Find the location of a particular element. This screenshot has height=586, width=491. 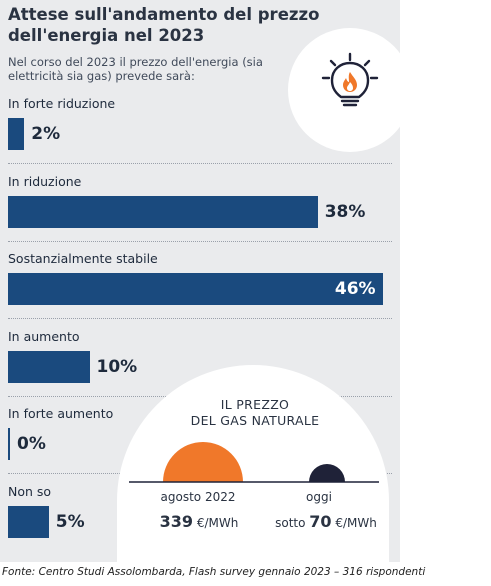

gas-price-august-value: 339 is located at coordinates (176, 521).